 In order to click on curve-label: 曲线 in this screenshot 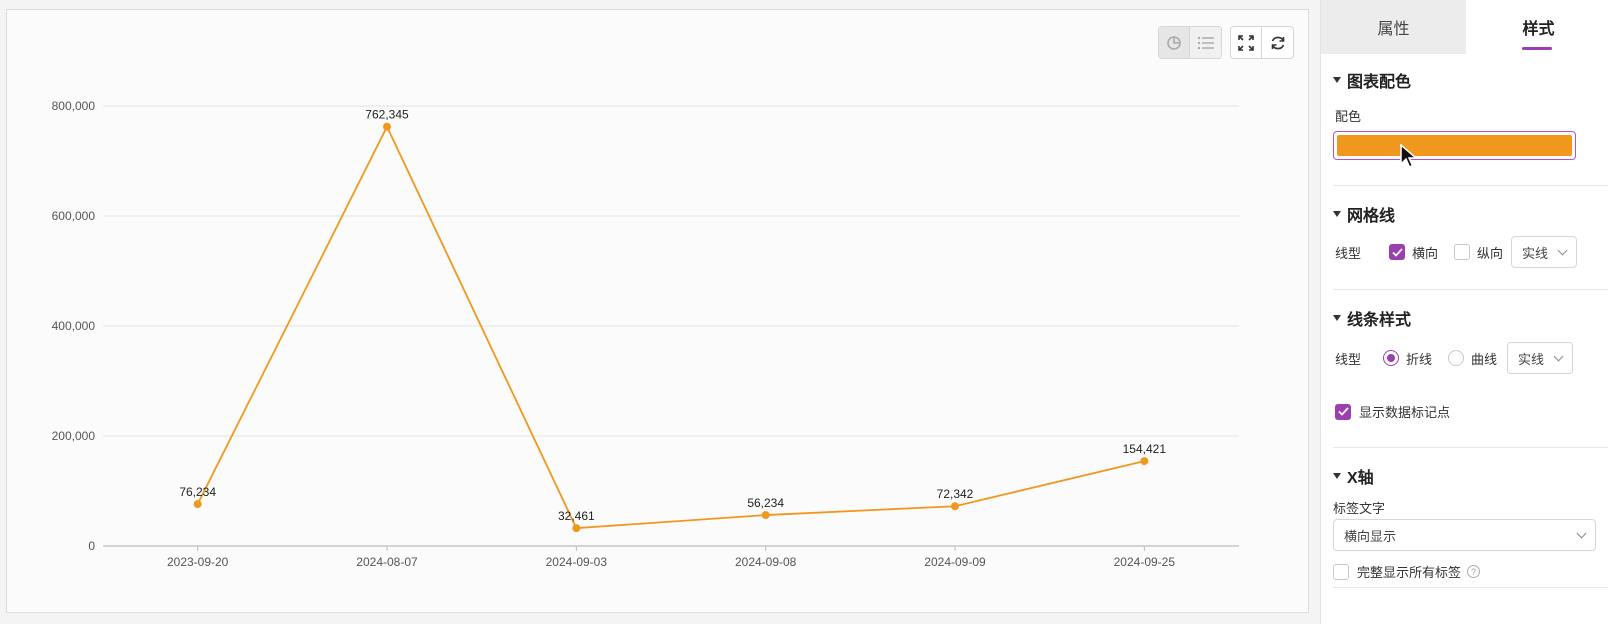, I will do `click(1484, 359)`.